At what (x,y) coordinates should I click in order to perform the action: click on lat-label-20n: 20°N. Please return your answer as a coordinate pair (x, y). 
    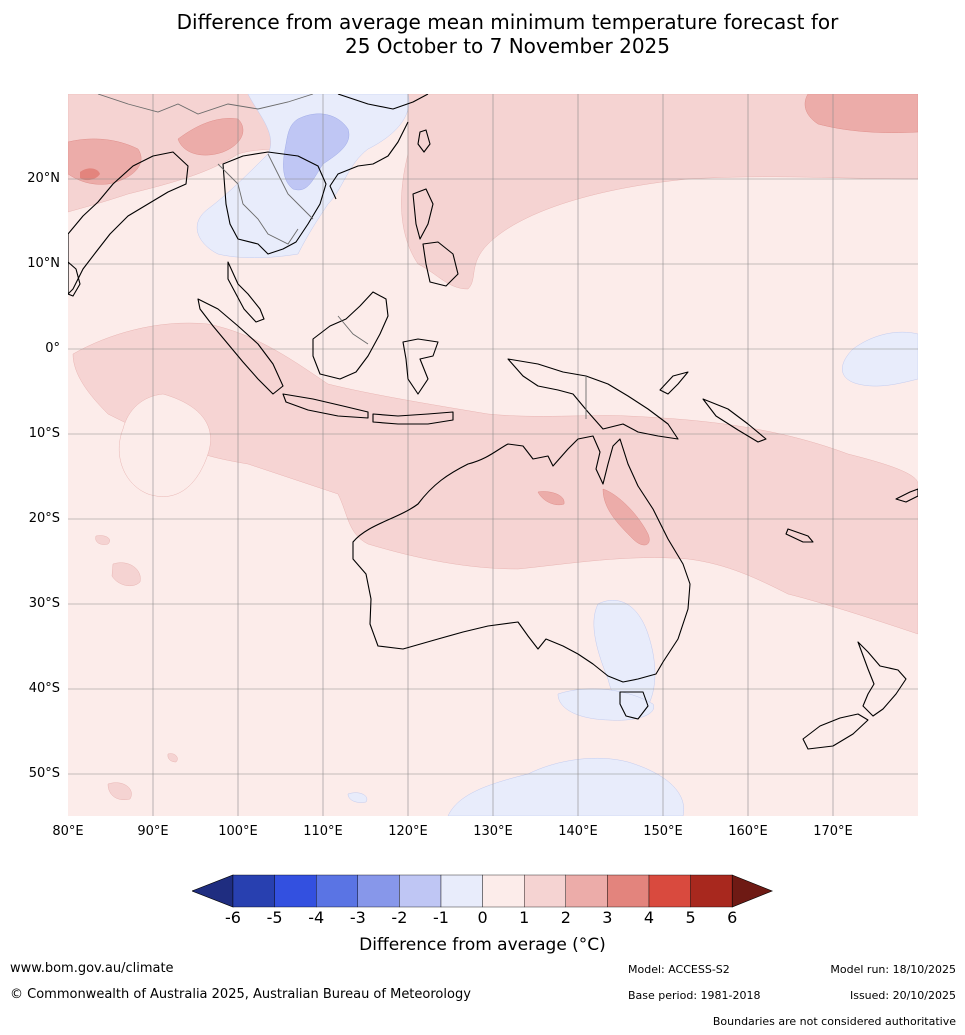
    Looking at the image, I should click on (43, 178).